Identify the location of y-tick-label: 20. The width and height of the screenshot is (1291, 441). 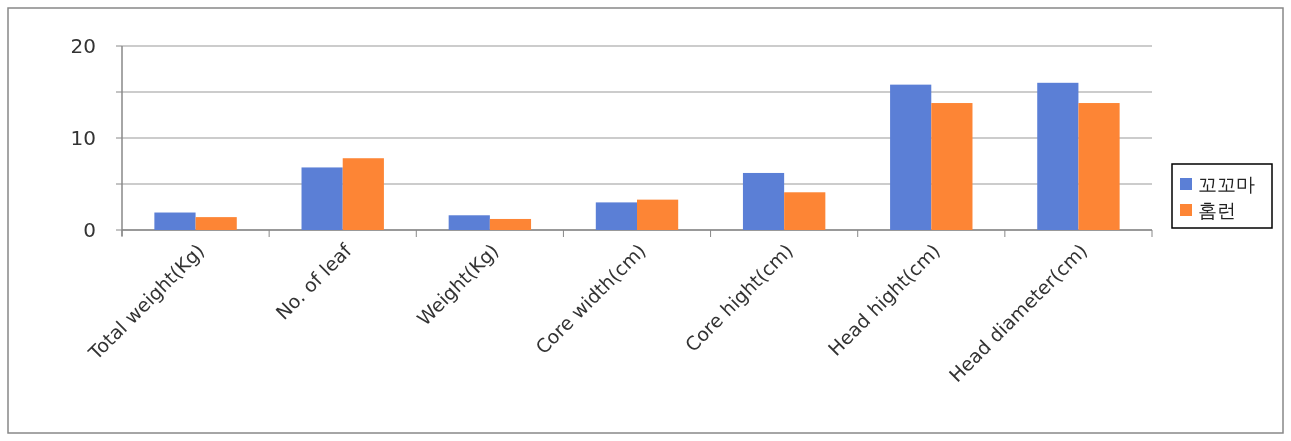
(83, 46).